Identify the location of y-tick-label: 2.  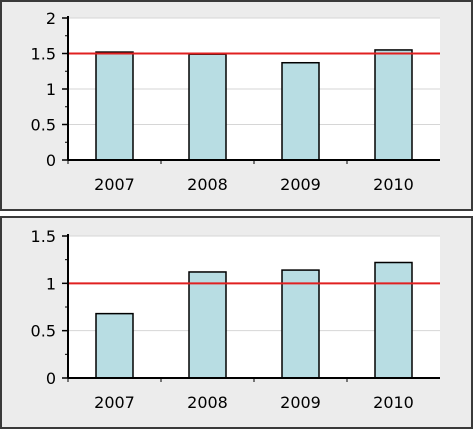
(51, 18).